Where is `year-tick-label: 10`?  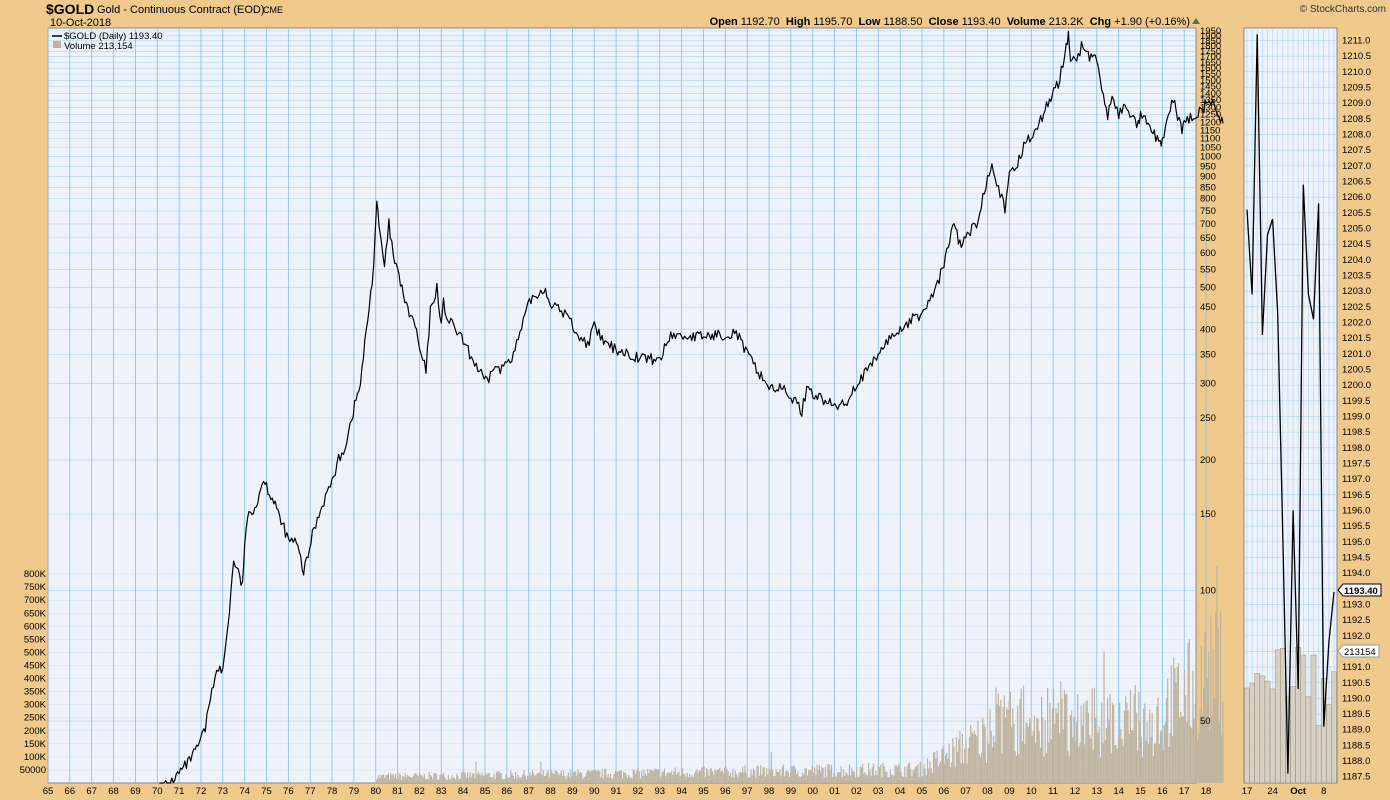
year-tick-label: 10 is located at coordinates (1031, 791).